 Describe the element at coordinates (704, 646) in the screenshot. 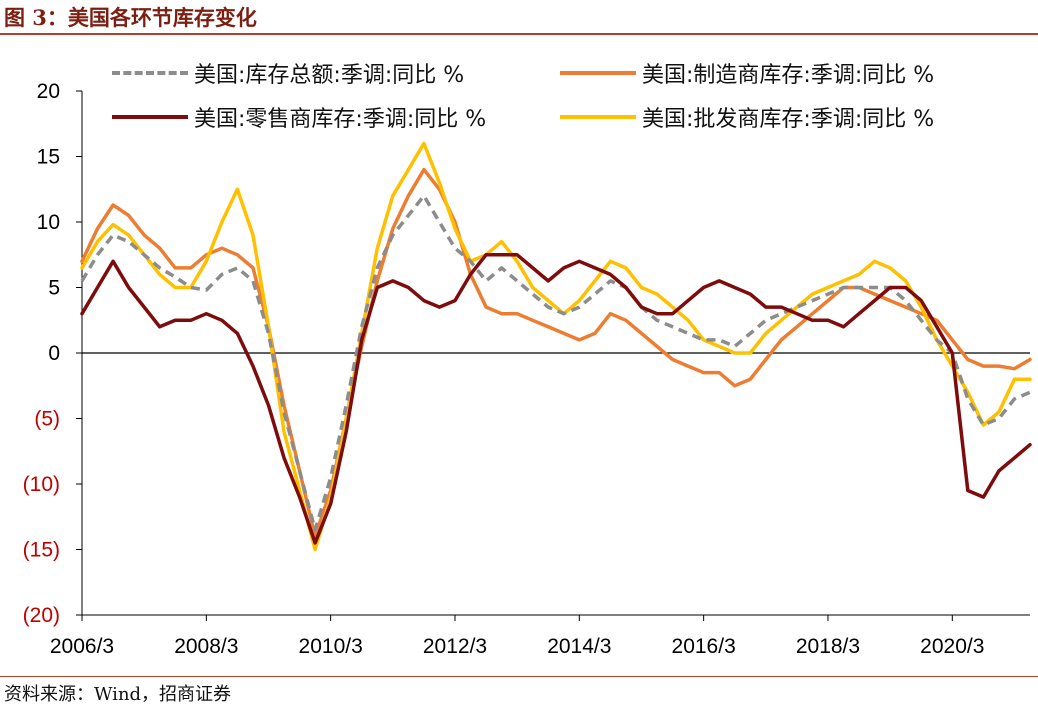

I see `x-tick-label: 2016/3` at that location.